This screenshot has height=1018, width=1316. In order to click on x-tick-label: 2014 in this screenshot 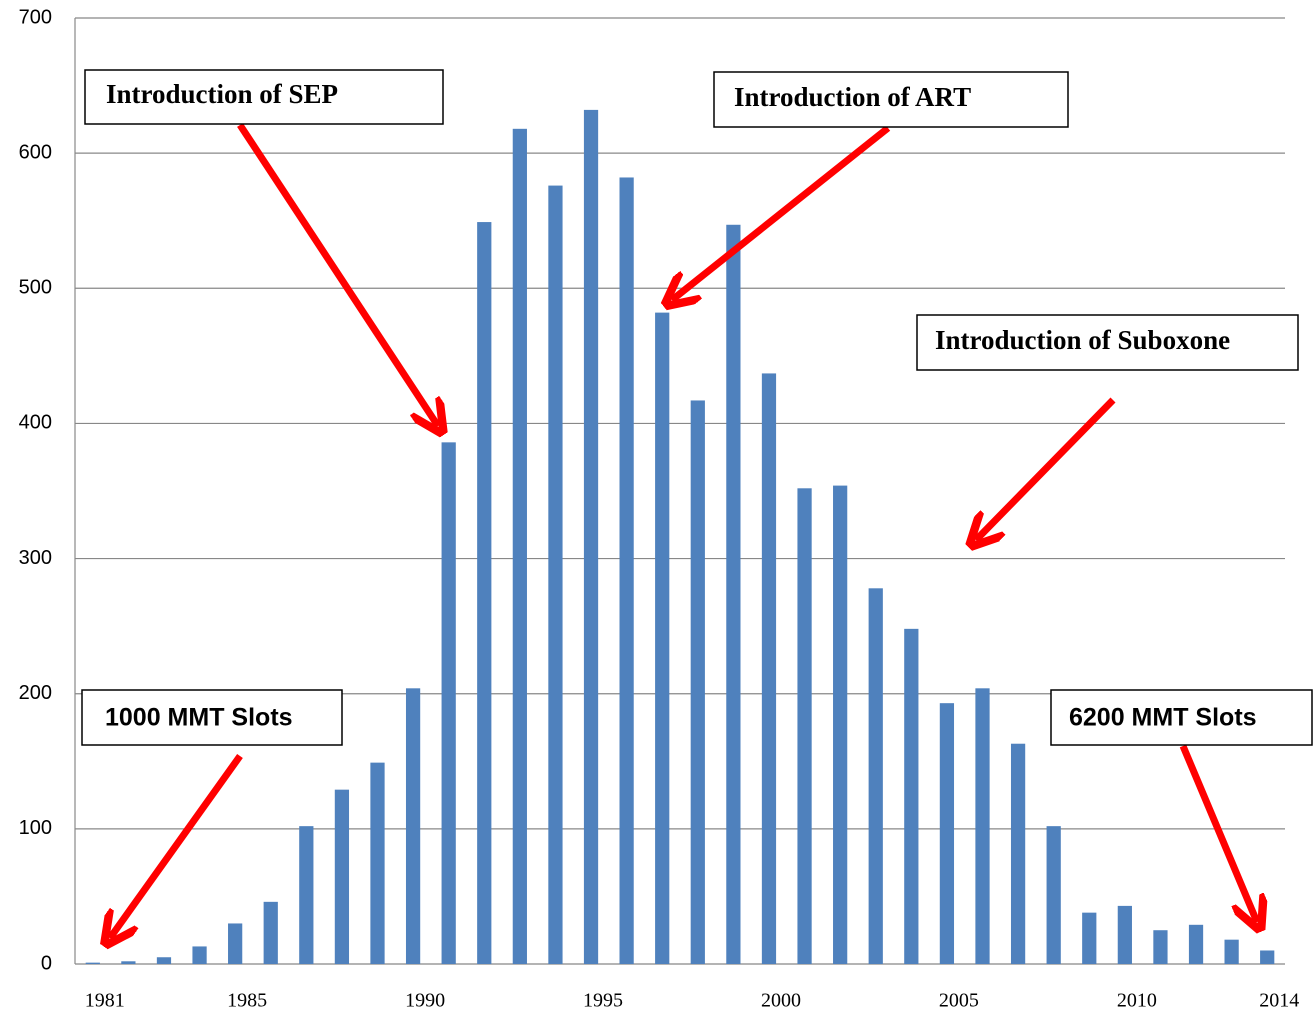, I will do `click(1279, 1001)`.